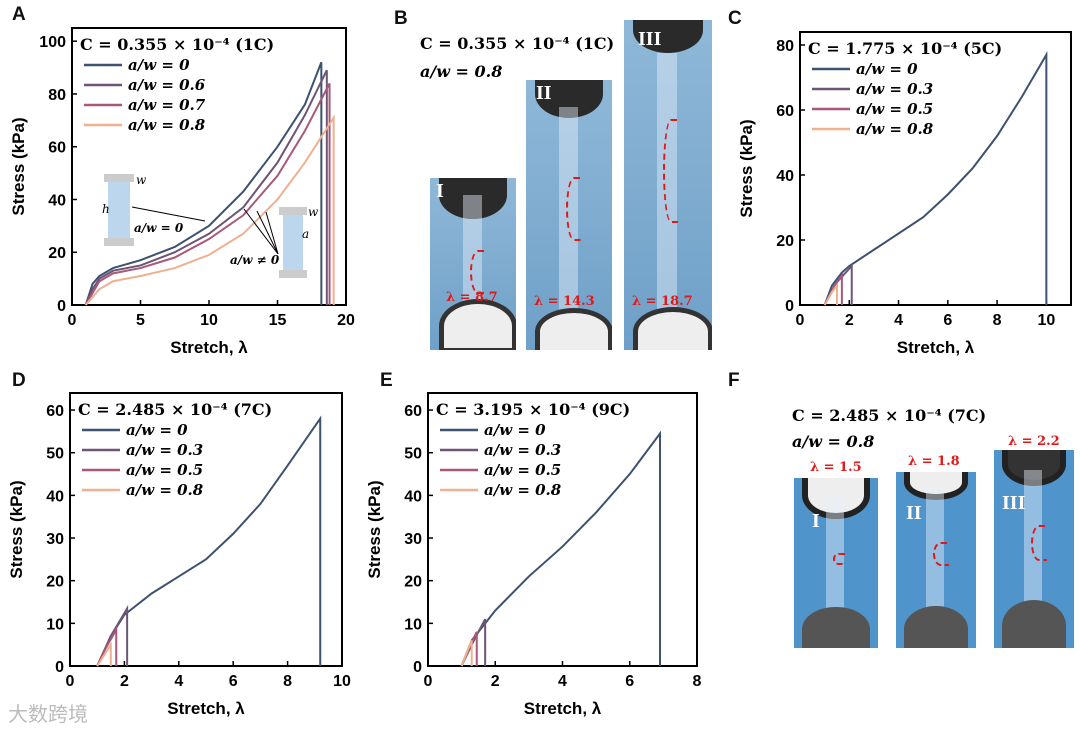 The height and width of the screenshot is (732, 1080). What do you see at coordinates (346, 320) in the screenshot?
I see `x-tick-label: 20` at bounding box center [346, 320].